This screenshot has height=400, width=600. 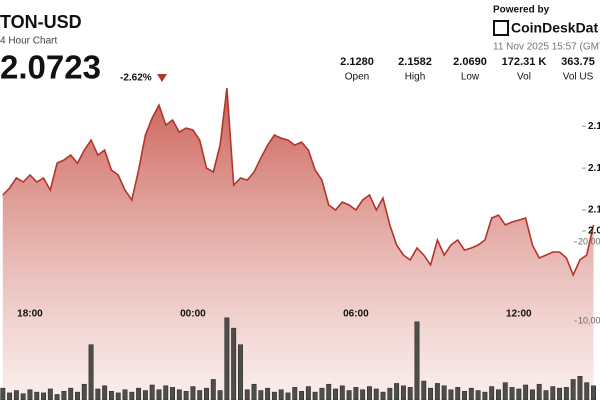 I want to click on x-tick-label: 06:00, so click(x=356, y=314).